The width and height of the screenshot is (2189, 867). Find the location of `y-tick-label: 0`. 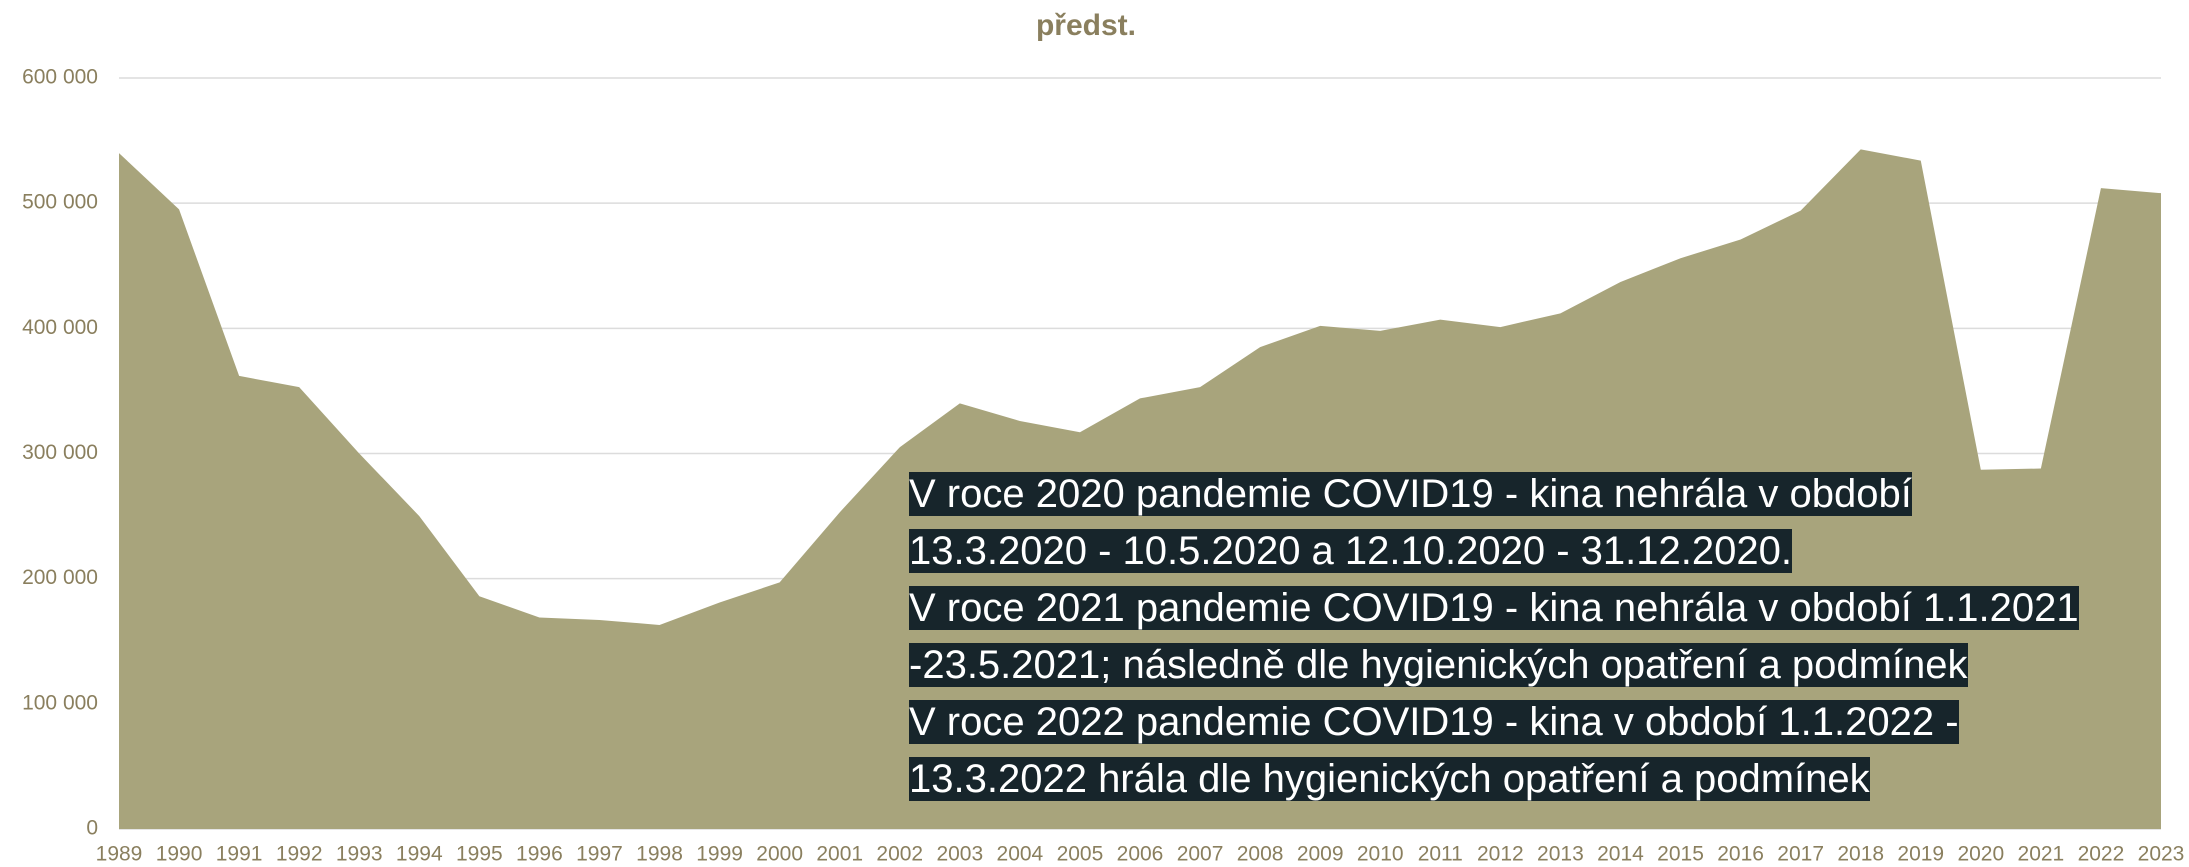

y-tick-label: 0 is located at coordinates (92, 828).